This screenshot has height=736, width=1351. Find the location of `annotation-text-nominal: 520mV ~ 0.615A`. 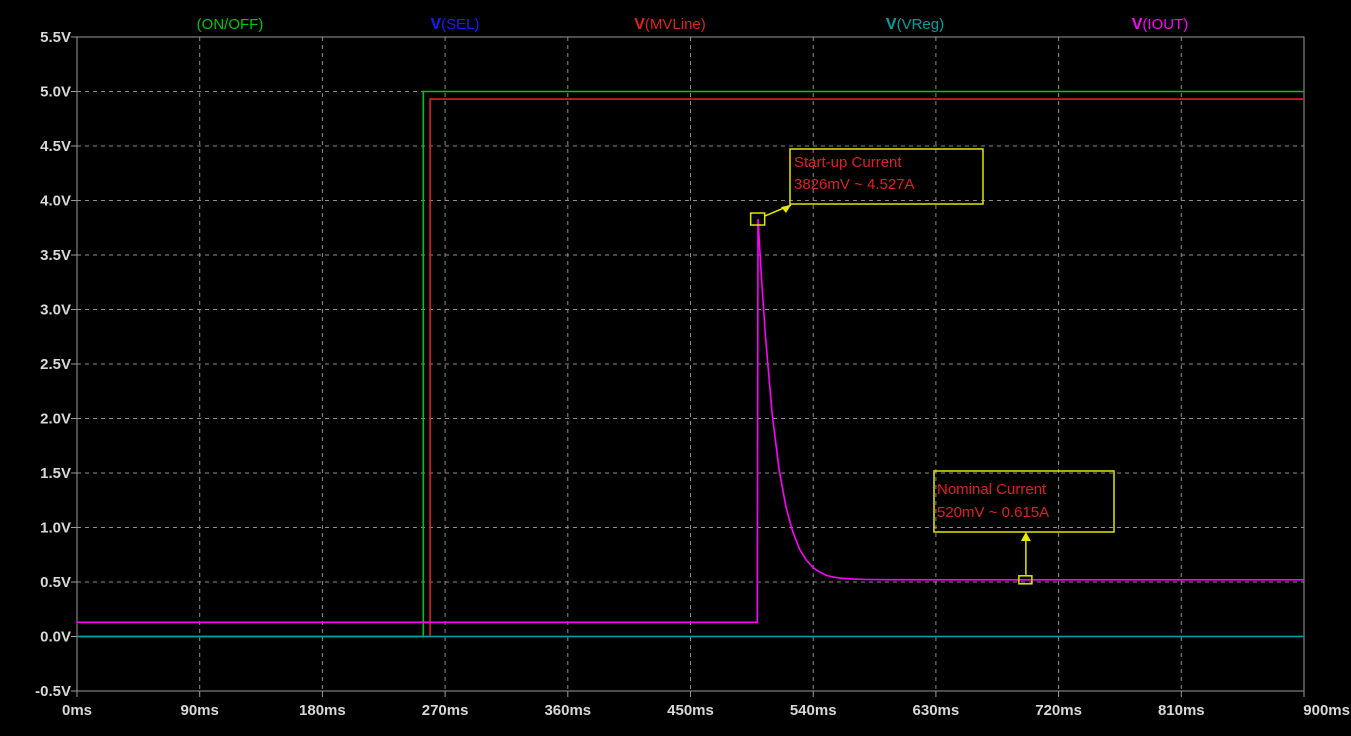

annotation-text-nominal: 520mV ~ 0.615A is located at coordinates (993, 512).